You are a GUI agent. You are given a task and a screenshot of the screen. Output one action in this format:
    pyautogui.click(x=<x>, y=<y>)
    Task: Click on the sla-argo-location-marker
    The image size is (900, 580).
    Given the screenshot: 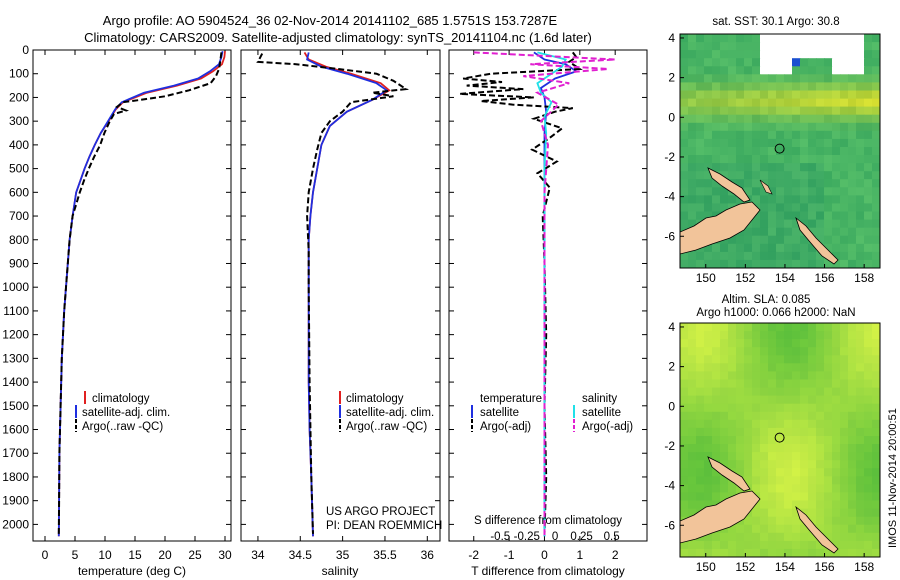 What is the action you would take?
    pyautogui.click(x=779, y=437)
    